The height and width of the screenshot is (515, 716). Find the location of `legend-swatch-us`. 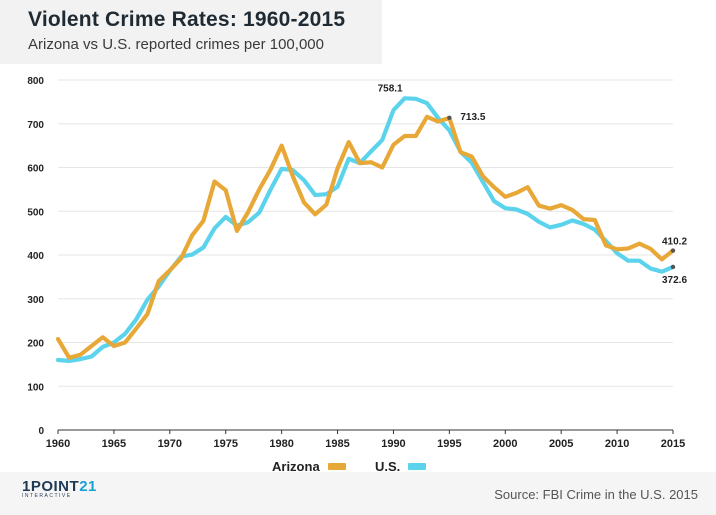

legend-swatch-us is located at coordinates (417, 466).